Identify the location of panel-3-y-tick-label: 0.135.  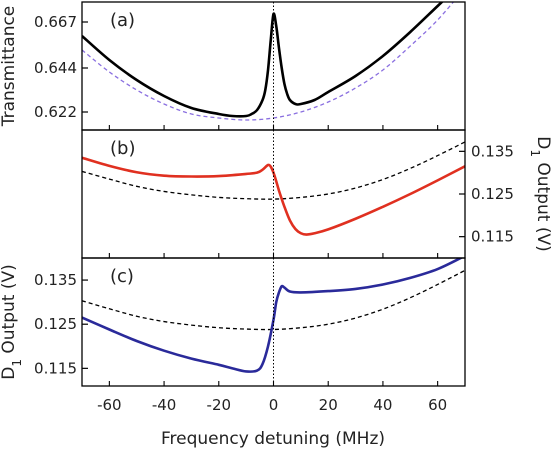
(55, 280).